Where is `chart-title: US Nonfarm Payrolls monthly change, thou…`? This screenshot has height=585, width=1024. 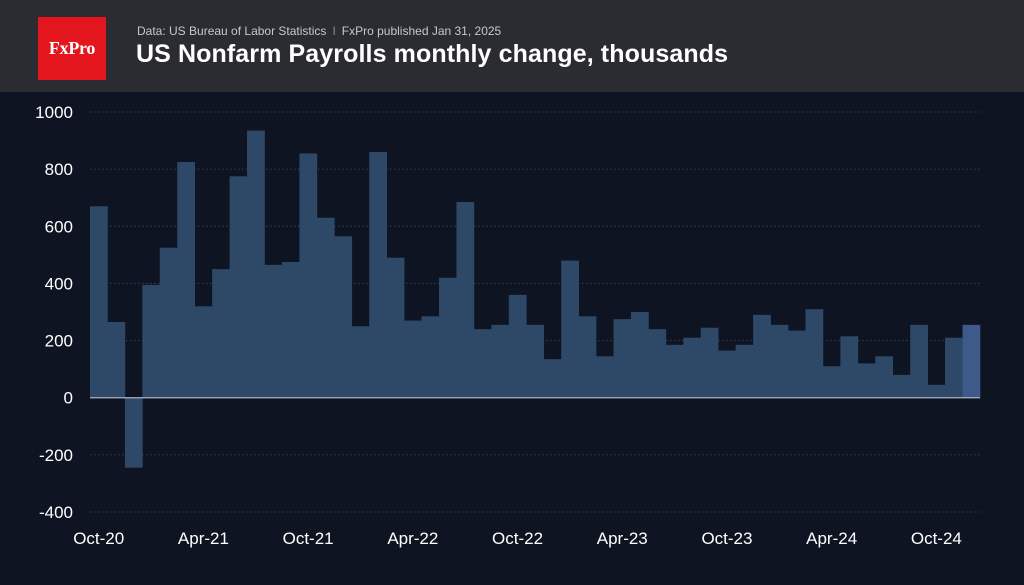 chart-title: US Nonfarm Payrolls monthly change, thou… is located at coordinates (432, 54).